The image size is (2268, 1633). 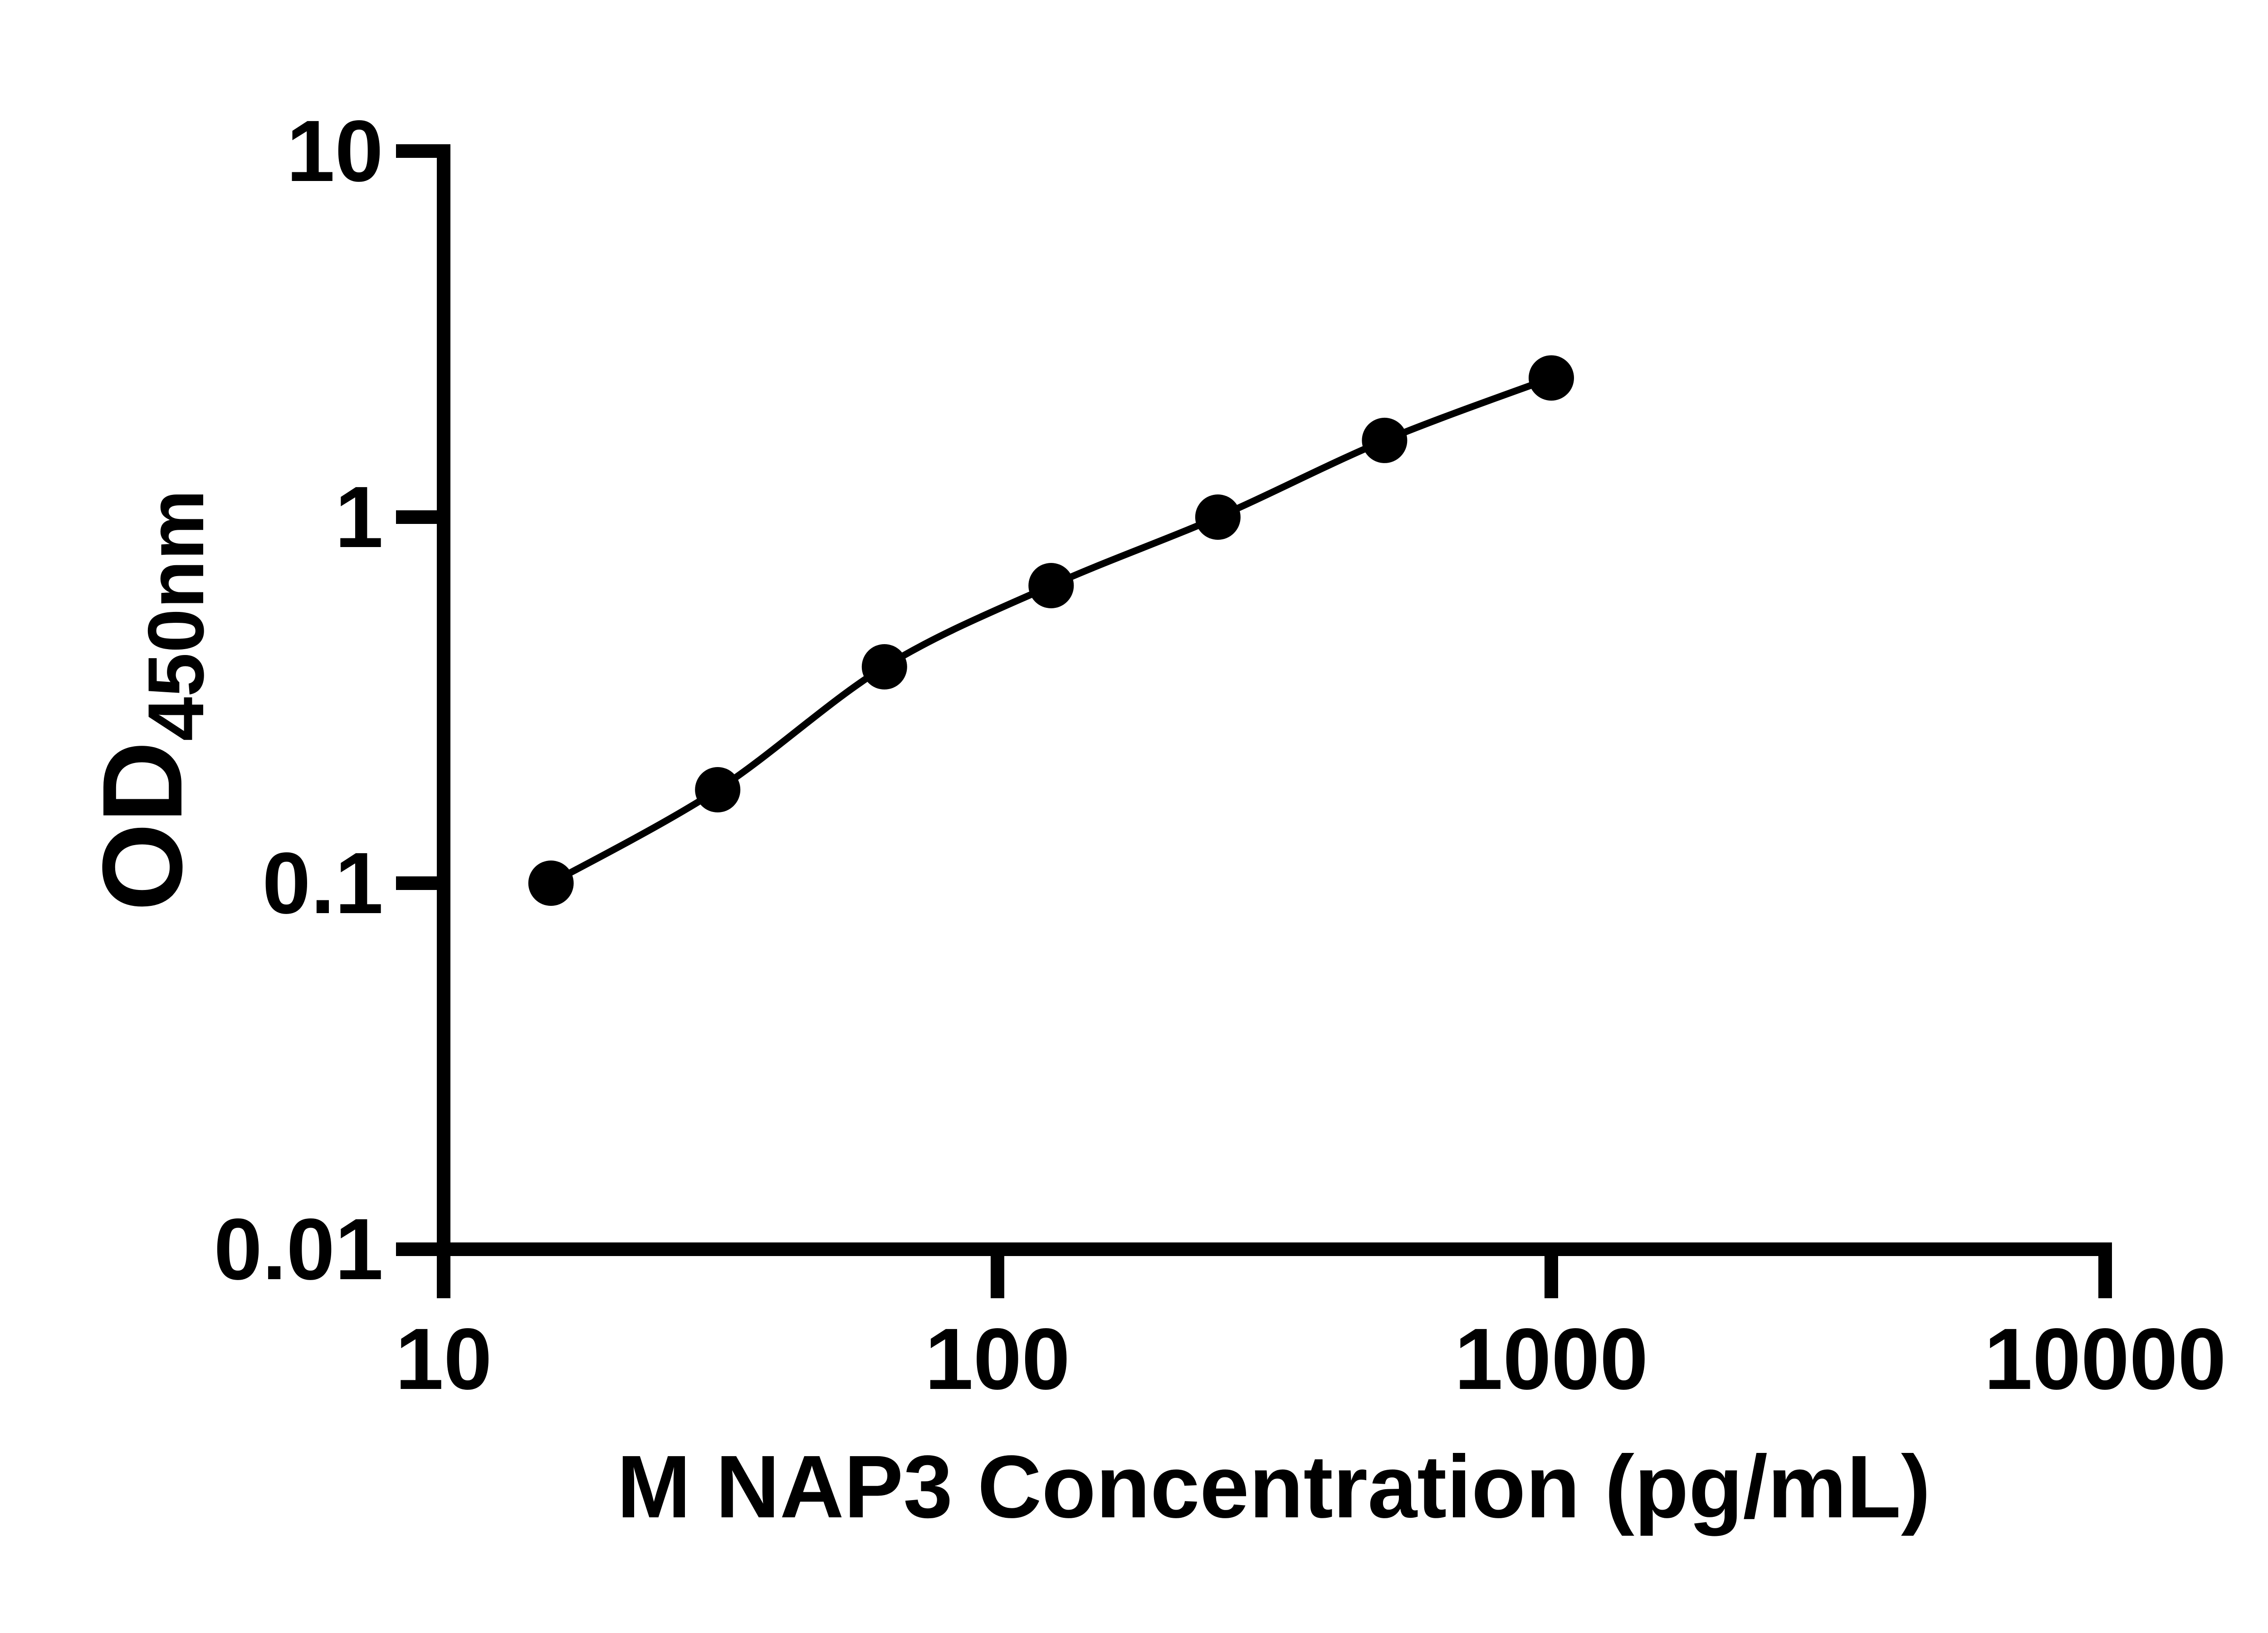 What do you see at coordinates (443, 1359) in the screenshot?
I see `x-tick-label: 10` at bounding box center [443, 1359].